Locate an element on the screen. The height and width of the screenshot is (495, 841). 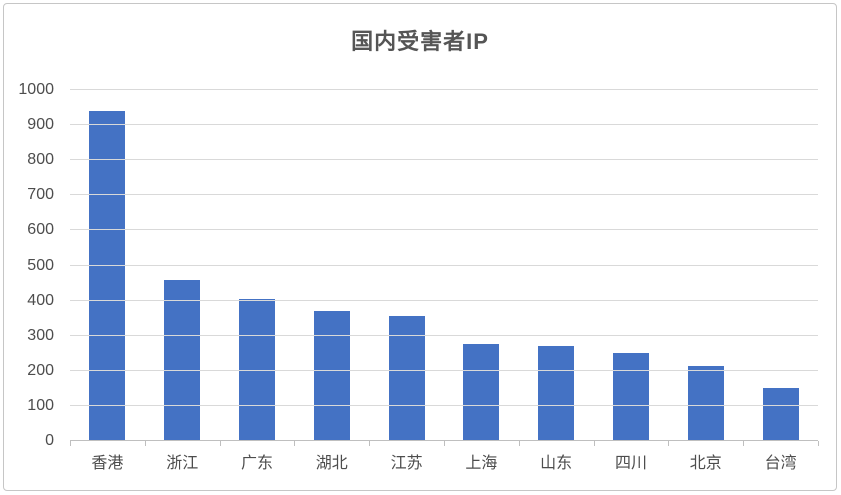
y-axis-tick-label: 400 is located at coordinates (40, 300).